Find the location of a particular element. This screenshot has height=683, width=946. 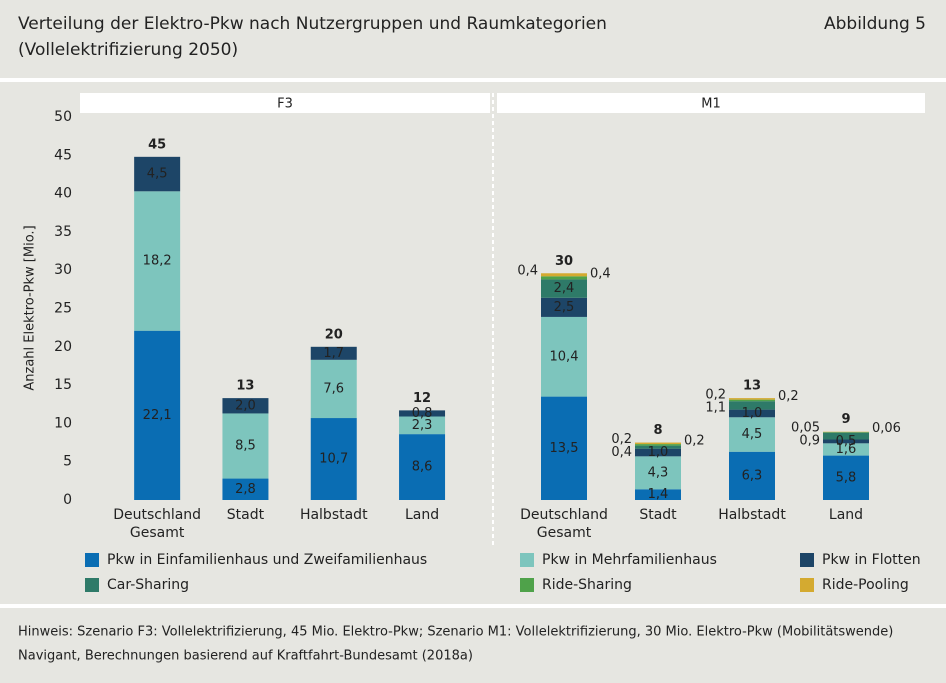

value-label: 1,6 is located at coordinates (846, 449).